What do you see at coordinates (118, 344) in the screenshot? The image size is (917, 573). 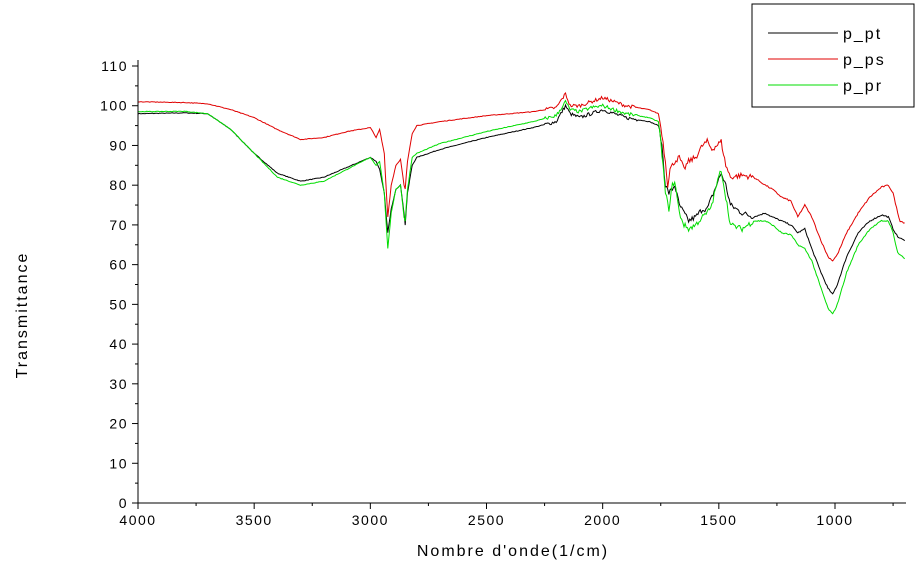 I see `y-tick-label: 40` at bounding box center [118, 344].